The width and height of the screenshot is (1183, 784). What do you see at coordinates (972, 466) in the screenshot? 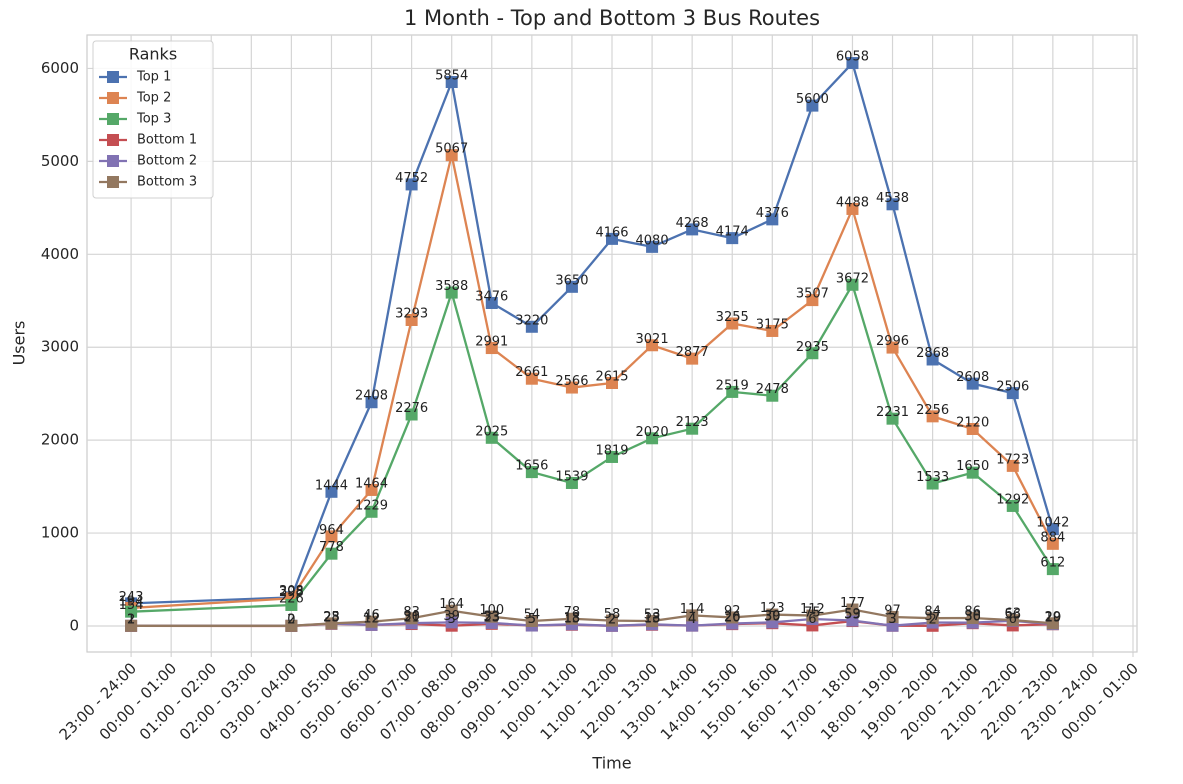
I see `data-label: 1650` at bounding box center [972, 466].